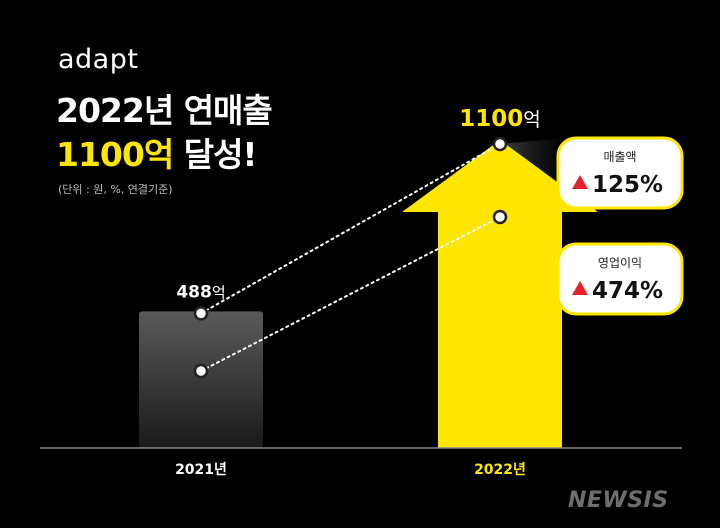  What do you see at coordinates (618, 500) in the screenshot?
I see `newsis-watermark: NEWSIS` at bounding box center [618, 500].